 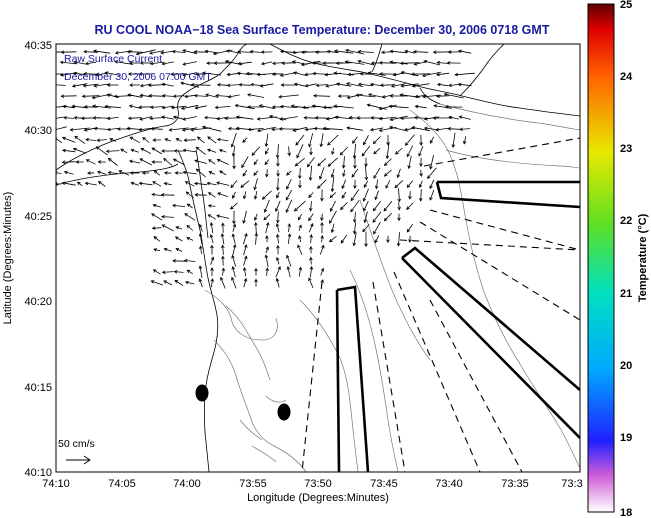 I want to click on legend-line-2: December 30, 2006 07:00 GMT, so click(x=138, y=77).